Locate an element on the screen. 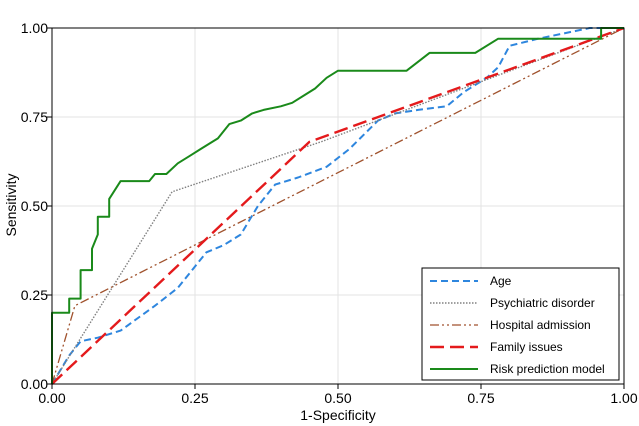 The width and height of the screenshot is (639, 426). y-tick-label: 0.50 is located at coordinates (34, 206).